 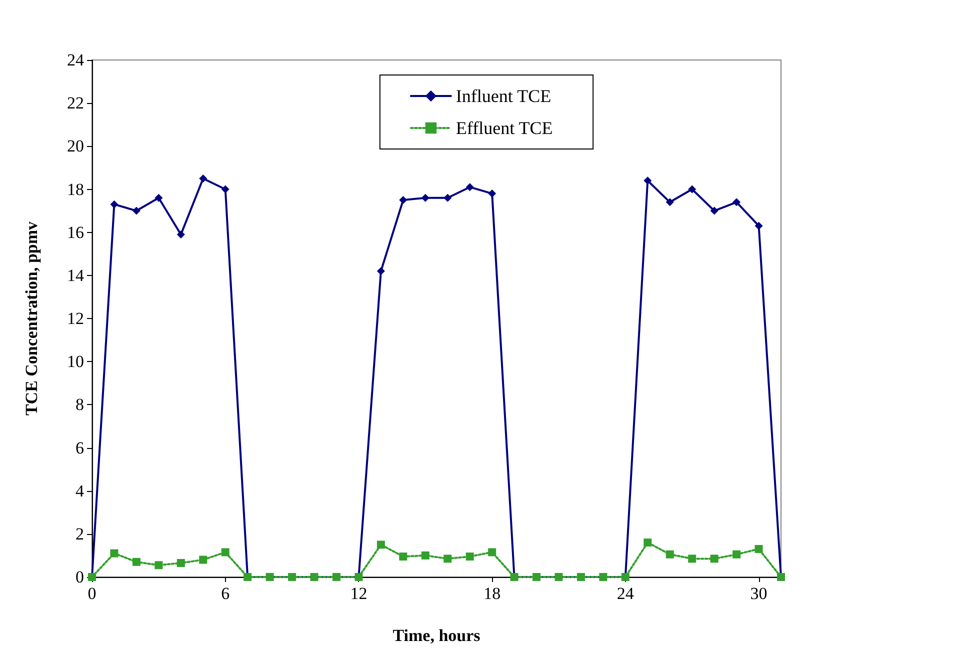 What do you see at coordinates (225, 593) in the screenshot?
I see `x-tick-label: 6` at bounding box center [225, 593].